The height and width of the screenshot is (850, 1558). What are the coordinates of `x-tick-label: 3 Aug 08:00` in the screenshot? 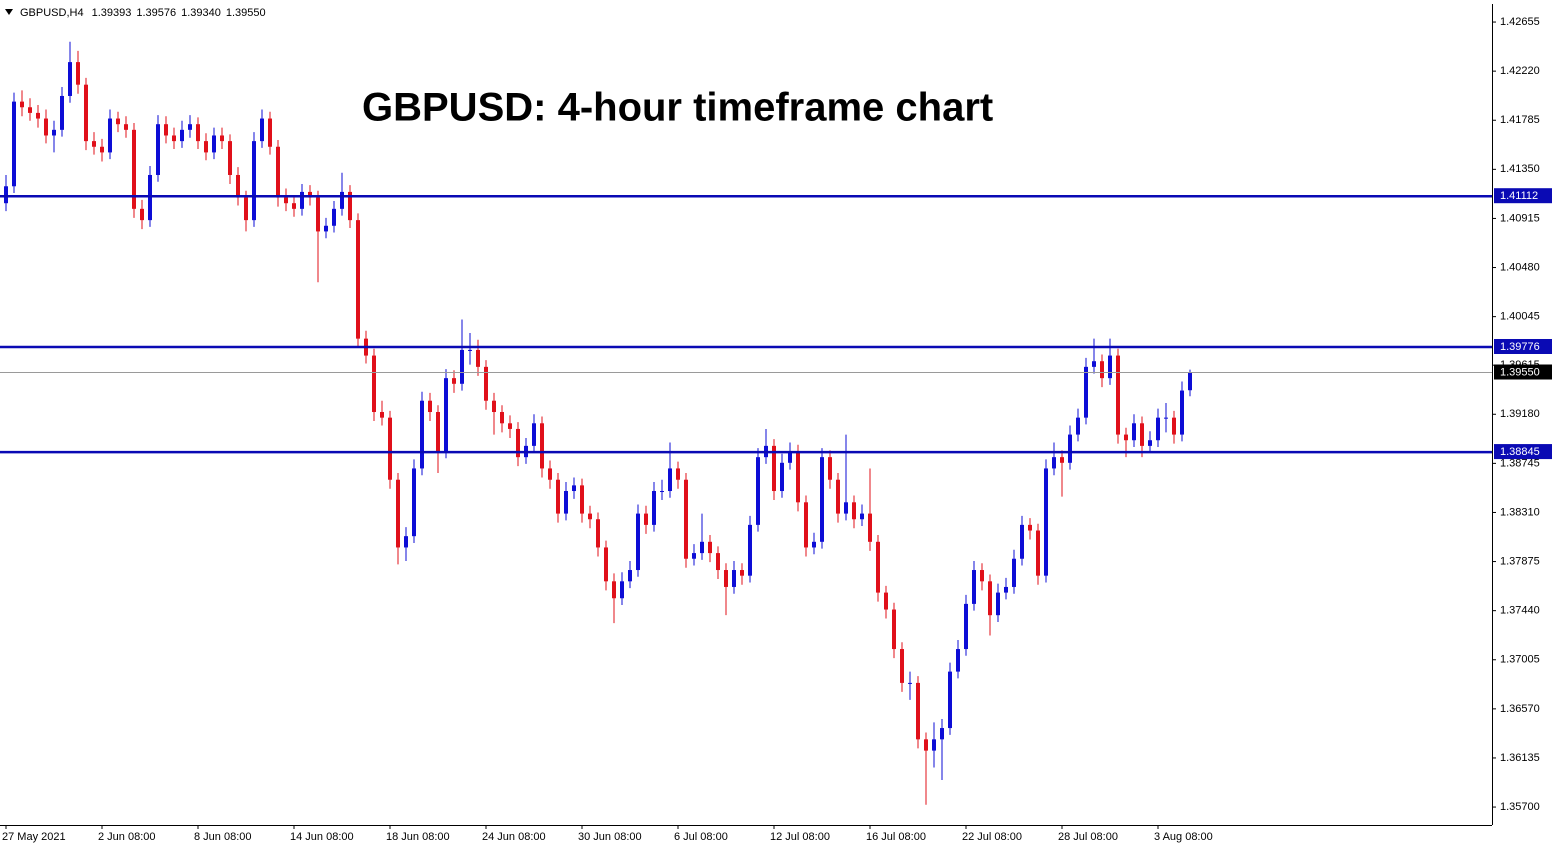 It's located at (1183, 837).